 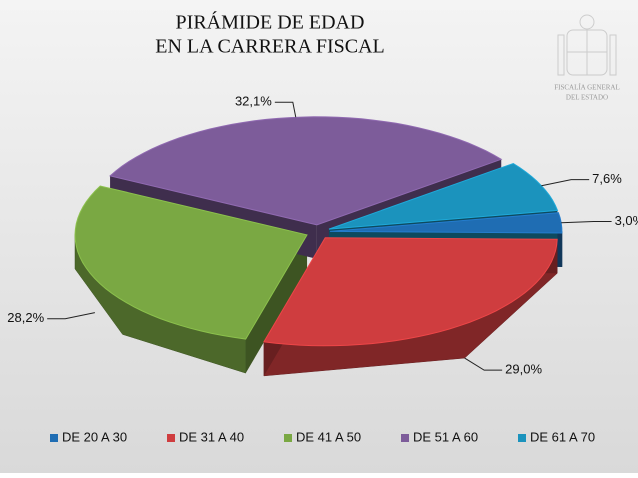 I want to click on logo-text: FISCALÍA GENERAL, so click(x=587, y=88).